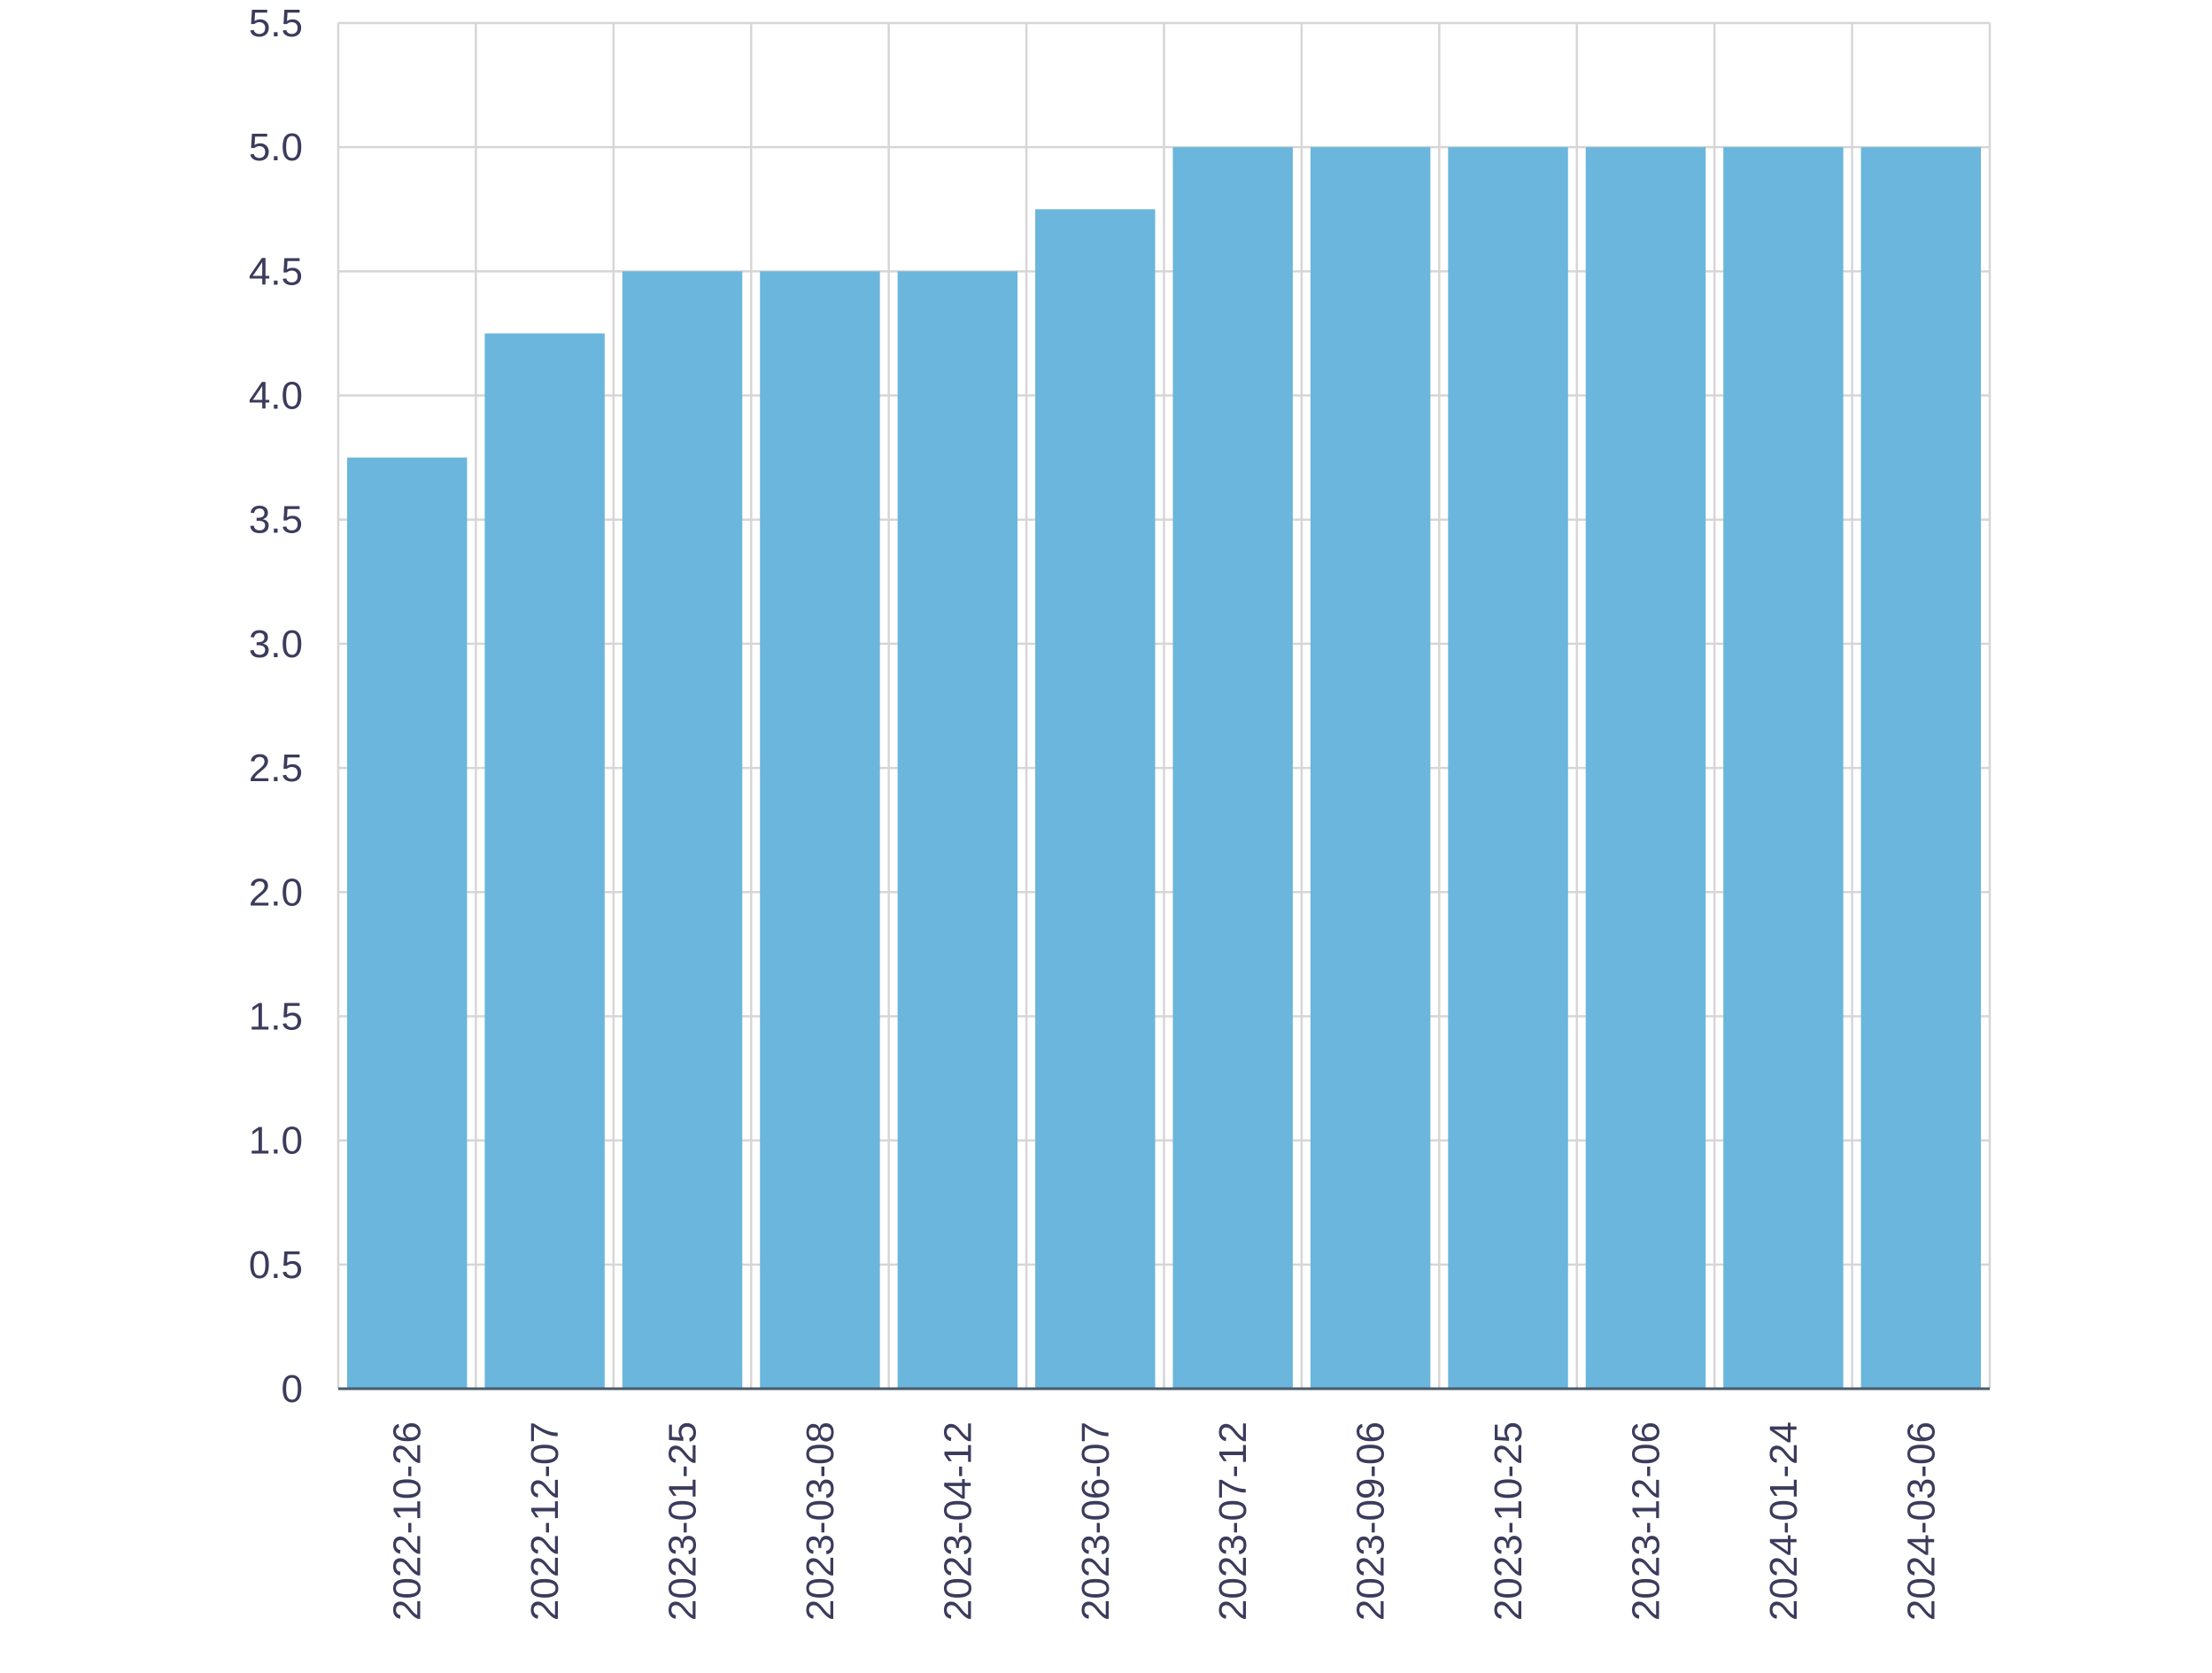 This screenshot has width=2212, height=1673. What do you see at coordinates (545, 1521) in the screenshot?
I see `x-tick-label: 2022-12-07` at bounding box center [545, 1521].